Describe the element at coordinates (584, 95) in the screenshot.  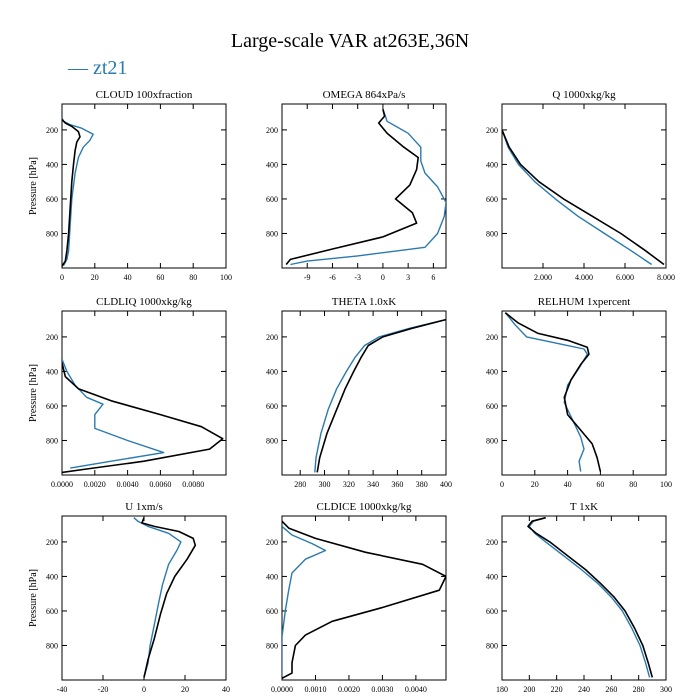
I see `panel-title: Q 1000xkg/kg` at that location.